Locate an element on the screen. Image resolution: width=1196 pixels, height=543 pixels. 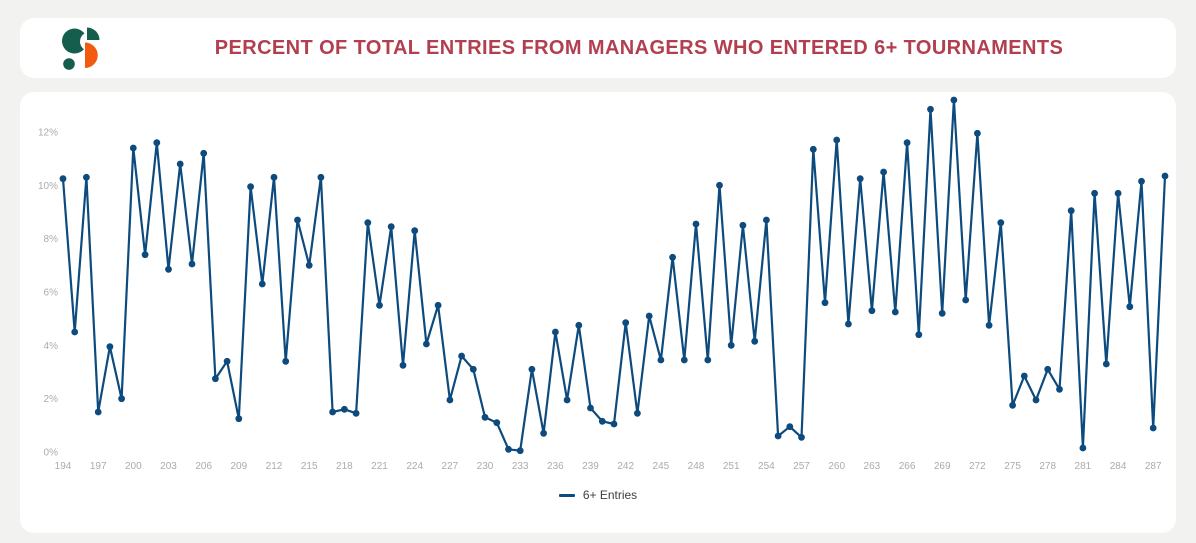
svg-text: 272 is located at coordinates (977, 466).